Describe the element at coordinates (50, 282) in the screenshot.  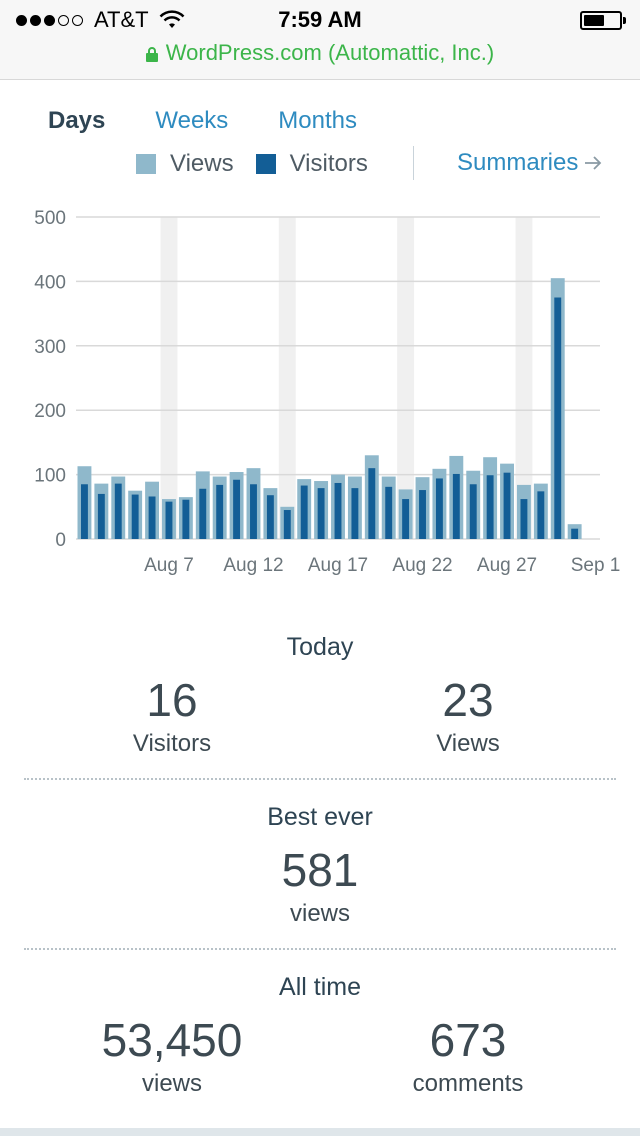
I see `y-tick-label: 400` at that location.